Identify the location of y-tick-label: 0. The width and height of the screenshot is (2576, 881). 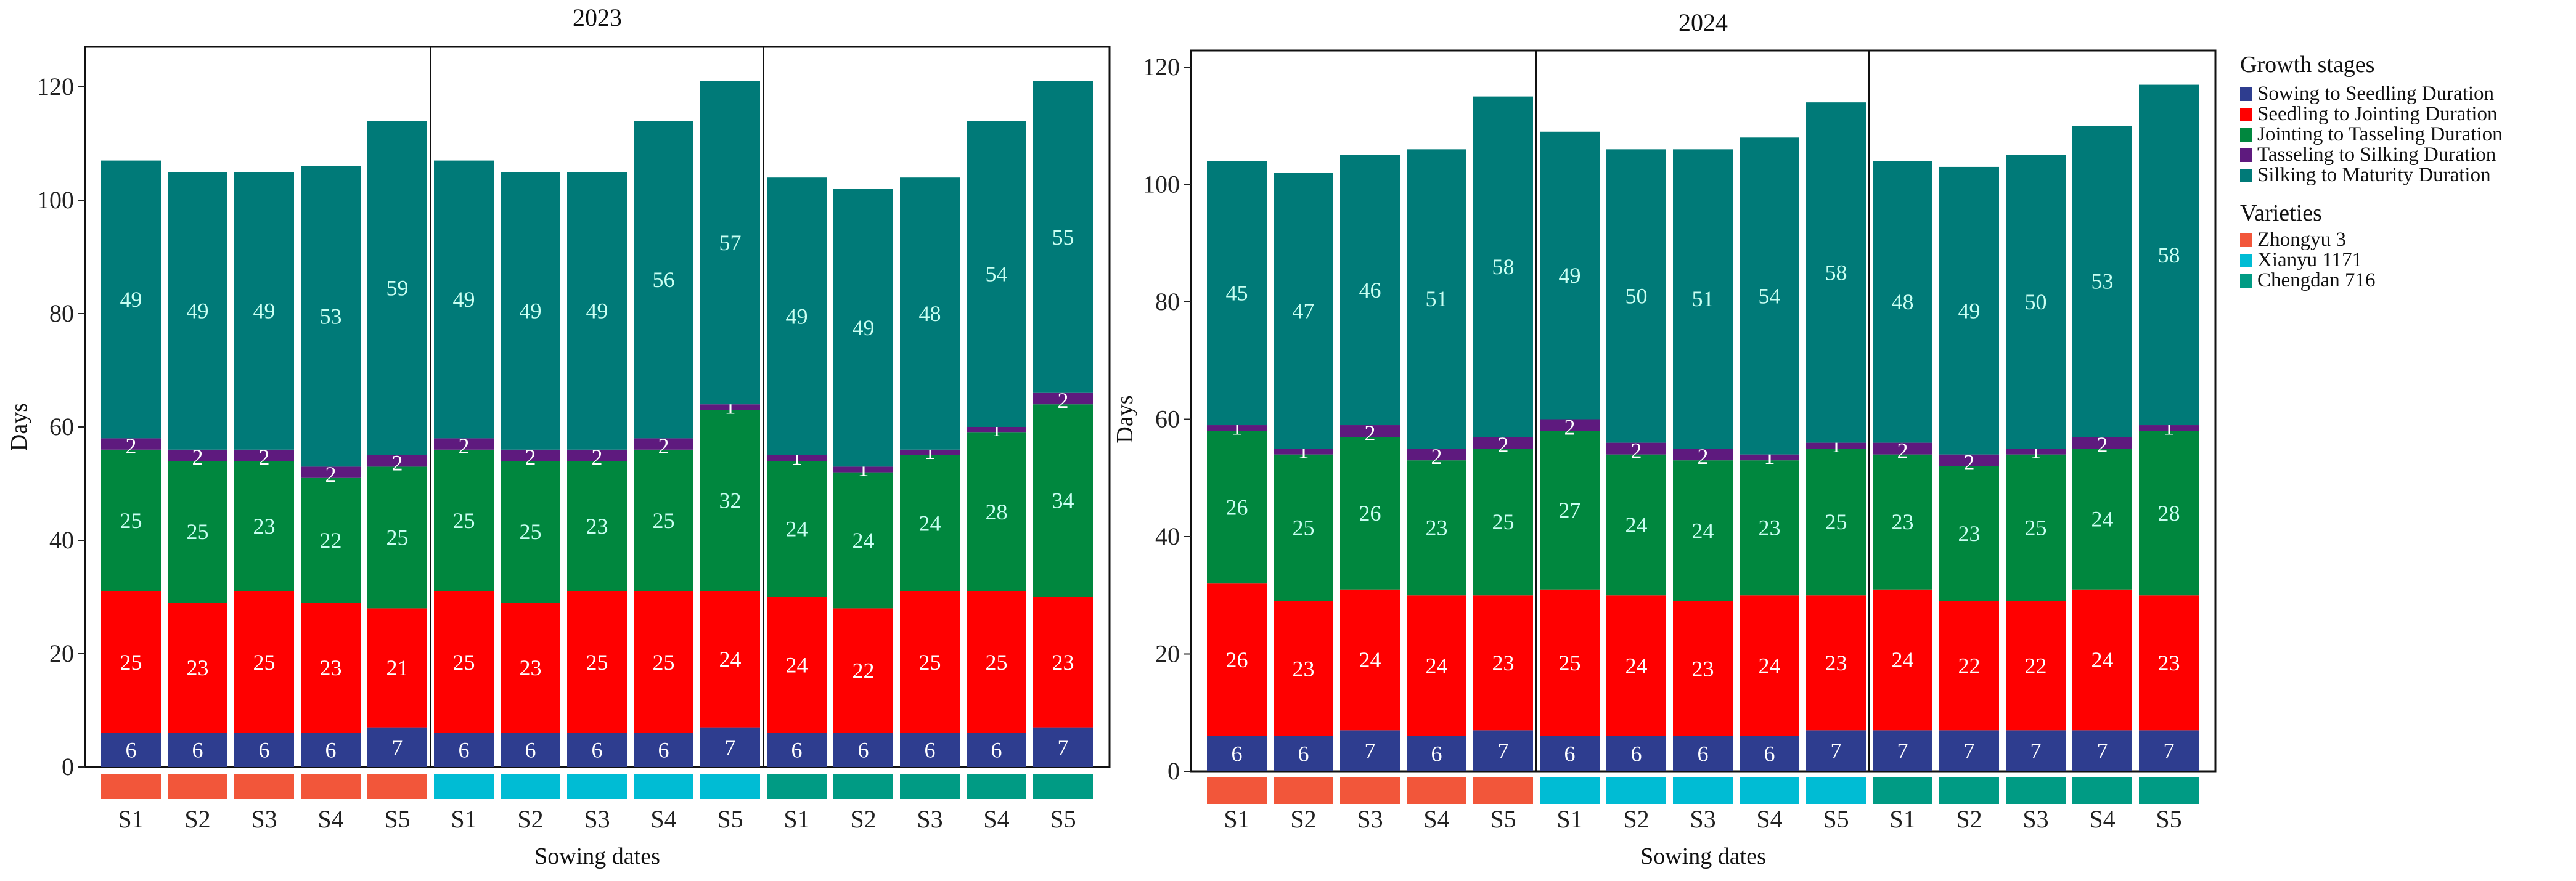
(1173, 771).